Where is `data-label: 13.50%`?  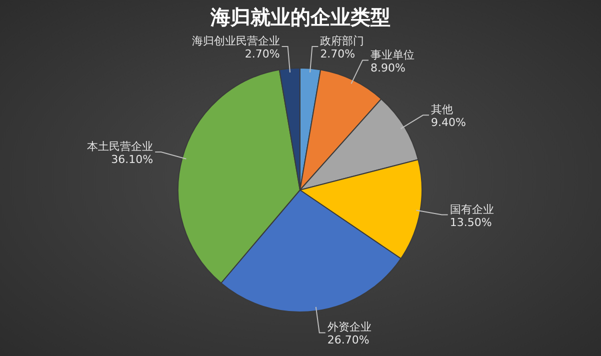
data-label: 13.50% is located at coordinates (471, 222).